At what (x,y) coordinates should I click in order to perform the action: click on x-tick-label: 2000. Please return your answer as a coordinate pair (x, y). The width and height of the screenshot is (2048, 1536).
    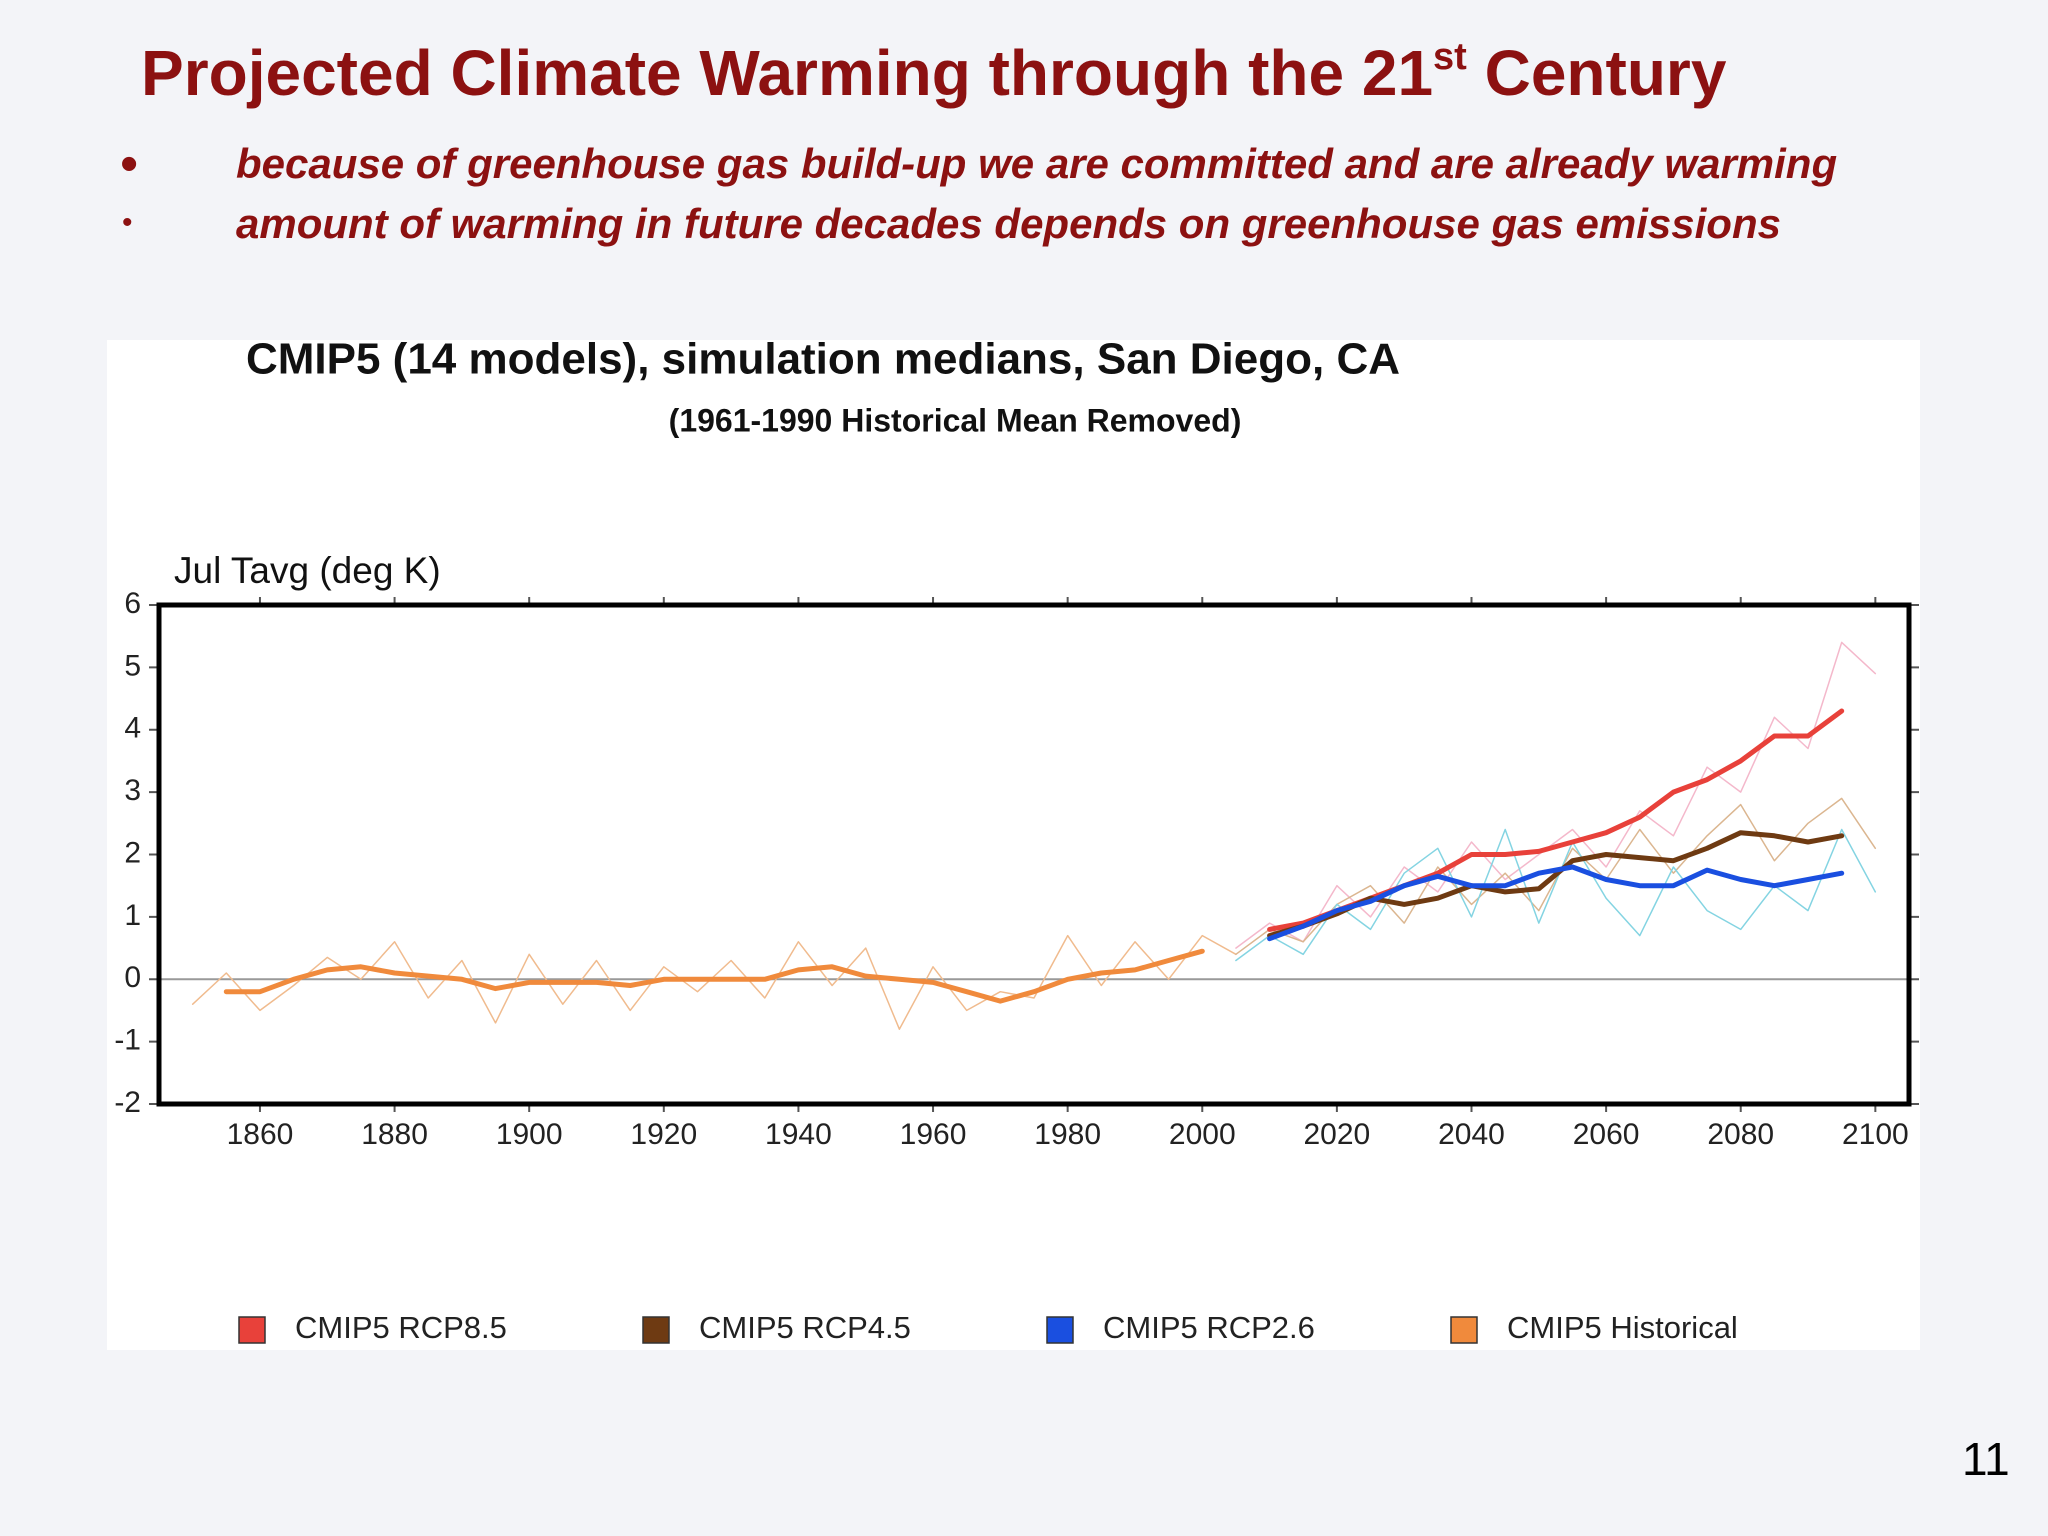
    Looking at the image, I should click on (1202, 1134).